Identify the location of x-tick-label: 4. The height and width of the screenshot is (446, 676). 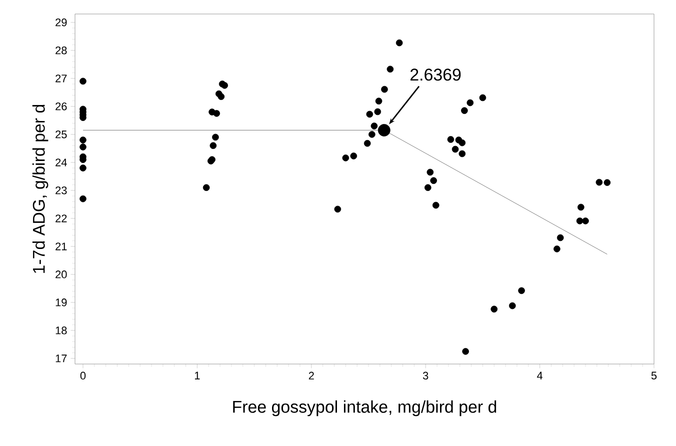
(540, 376).